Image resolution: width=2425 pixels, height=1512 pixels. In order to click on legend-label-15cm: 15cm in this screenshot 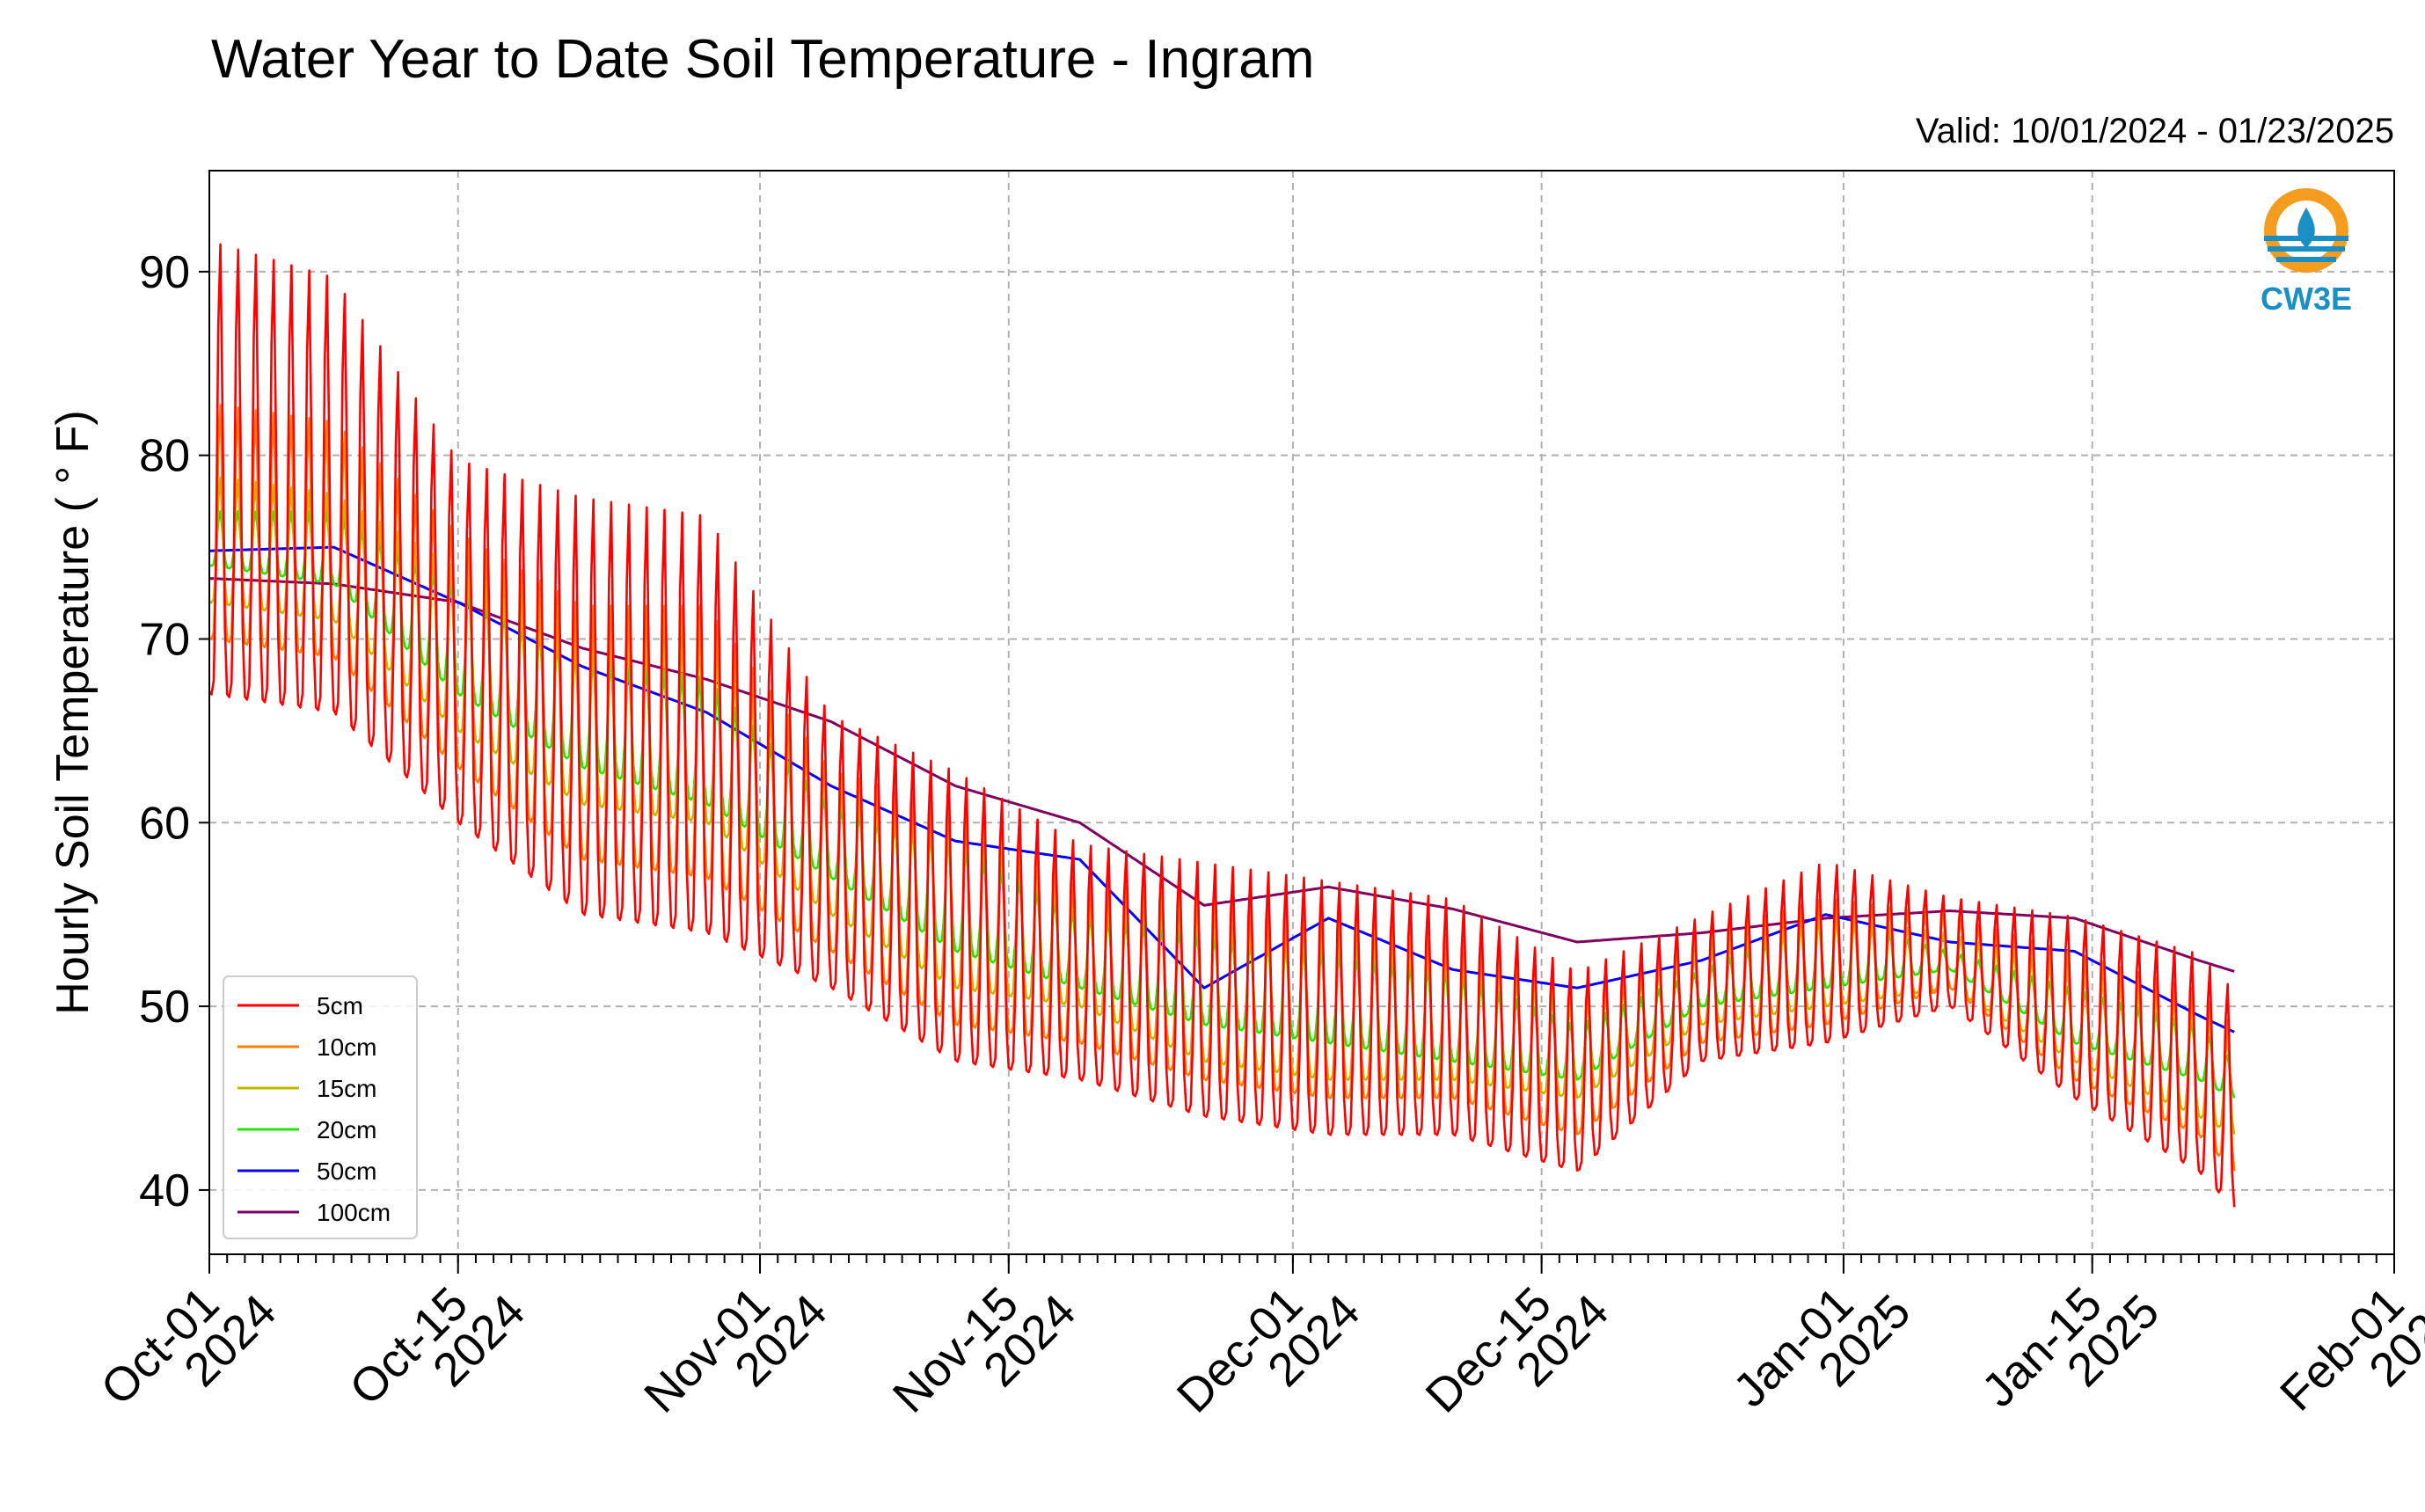, I will do `click(346, 1088)`.